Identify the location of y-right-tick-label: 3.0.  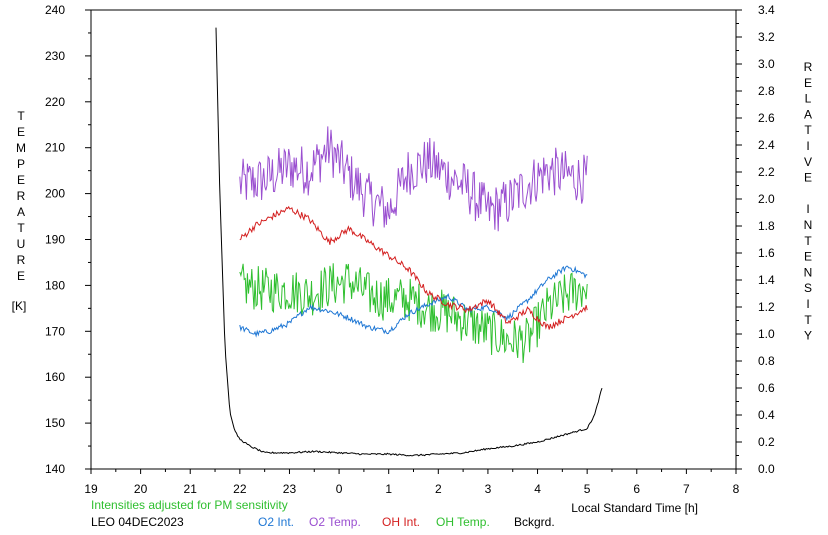
(766, 64).